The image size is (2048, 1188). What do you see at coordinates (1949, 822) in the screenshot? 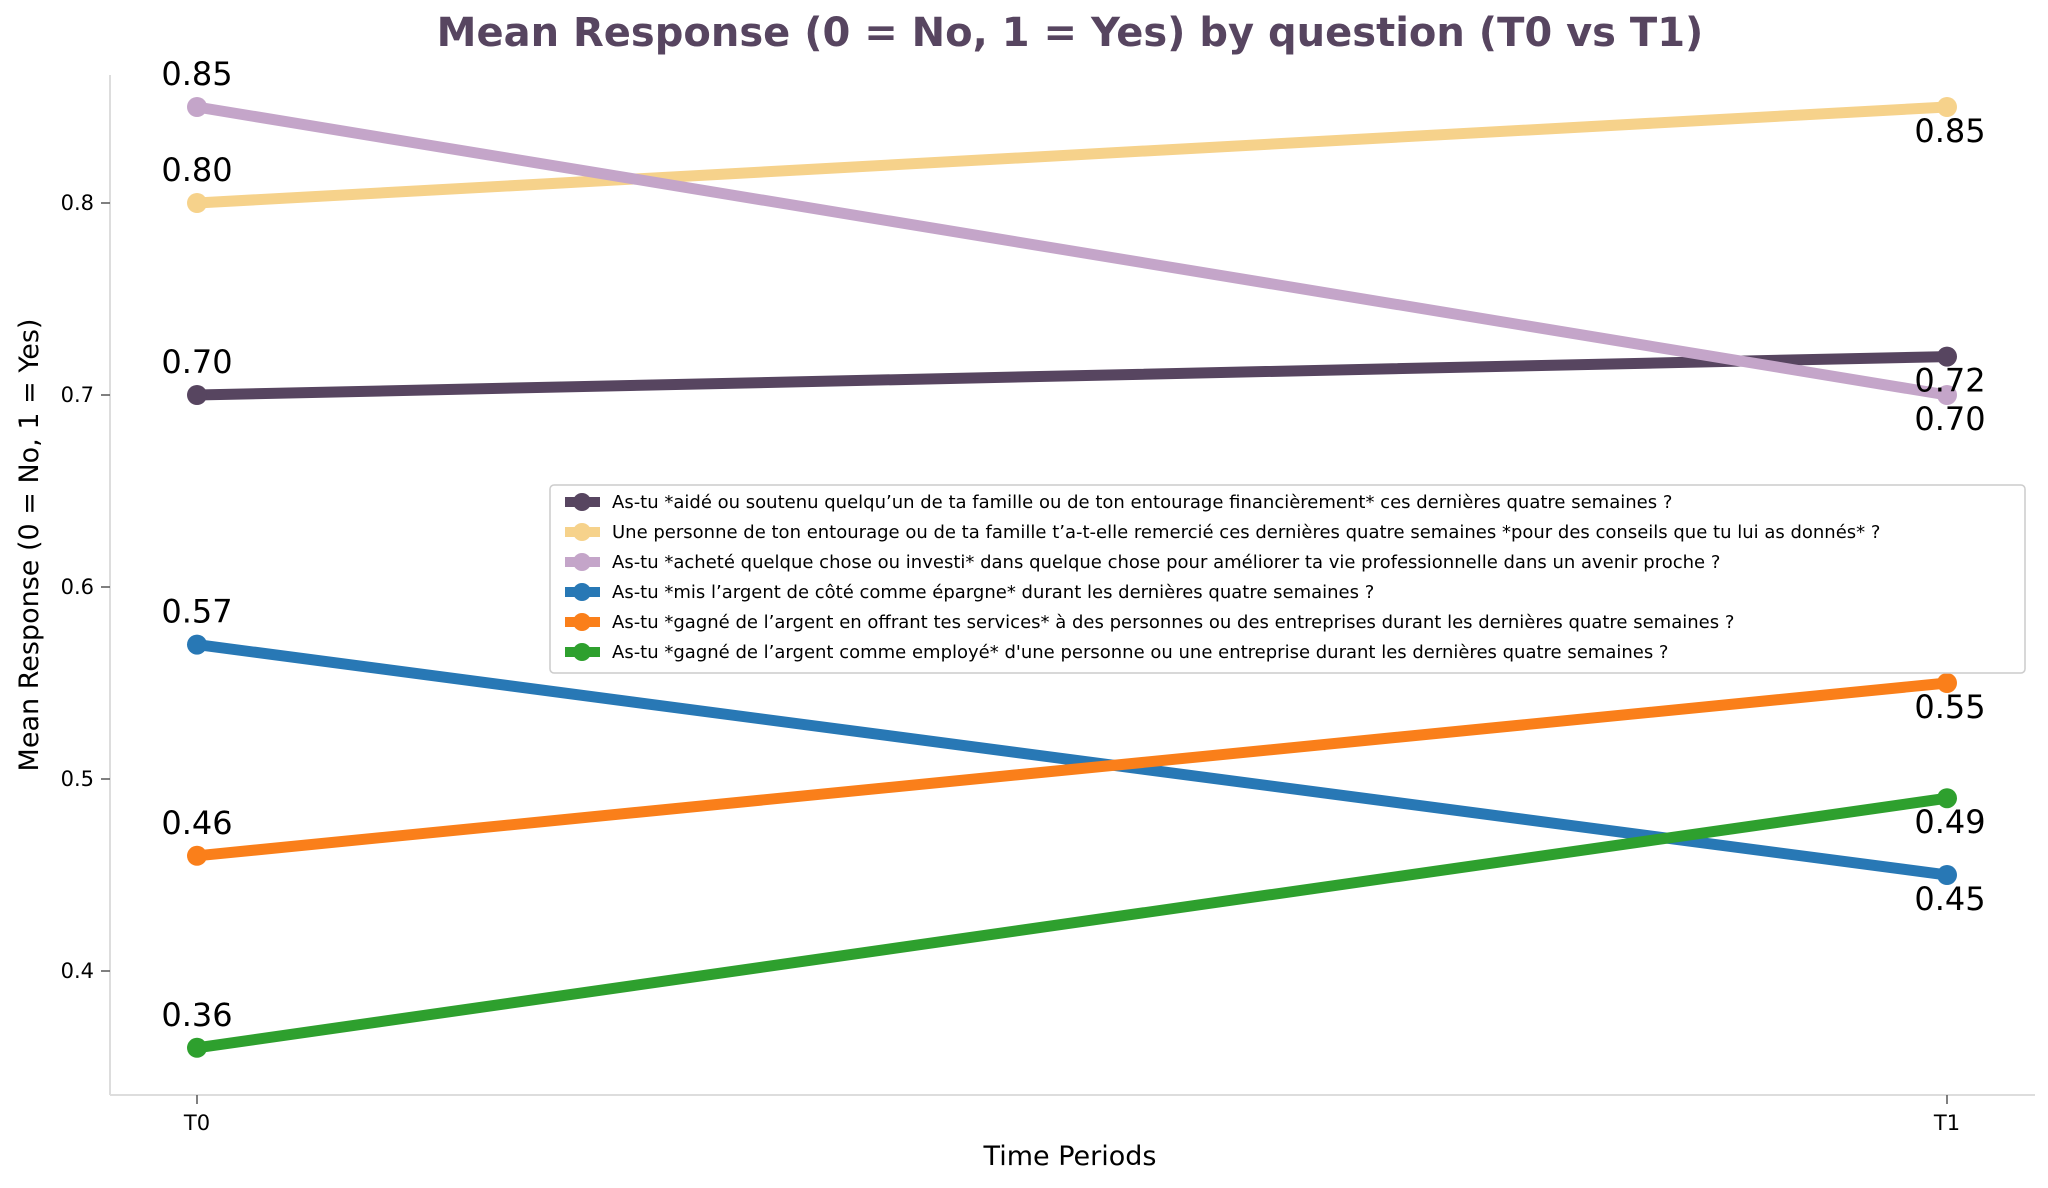
I see `data-label: 0.49` at bounding box center [1949, 822].